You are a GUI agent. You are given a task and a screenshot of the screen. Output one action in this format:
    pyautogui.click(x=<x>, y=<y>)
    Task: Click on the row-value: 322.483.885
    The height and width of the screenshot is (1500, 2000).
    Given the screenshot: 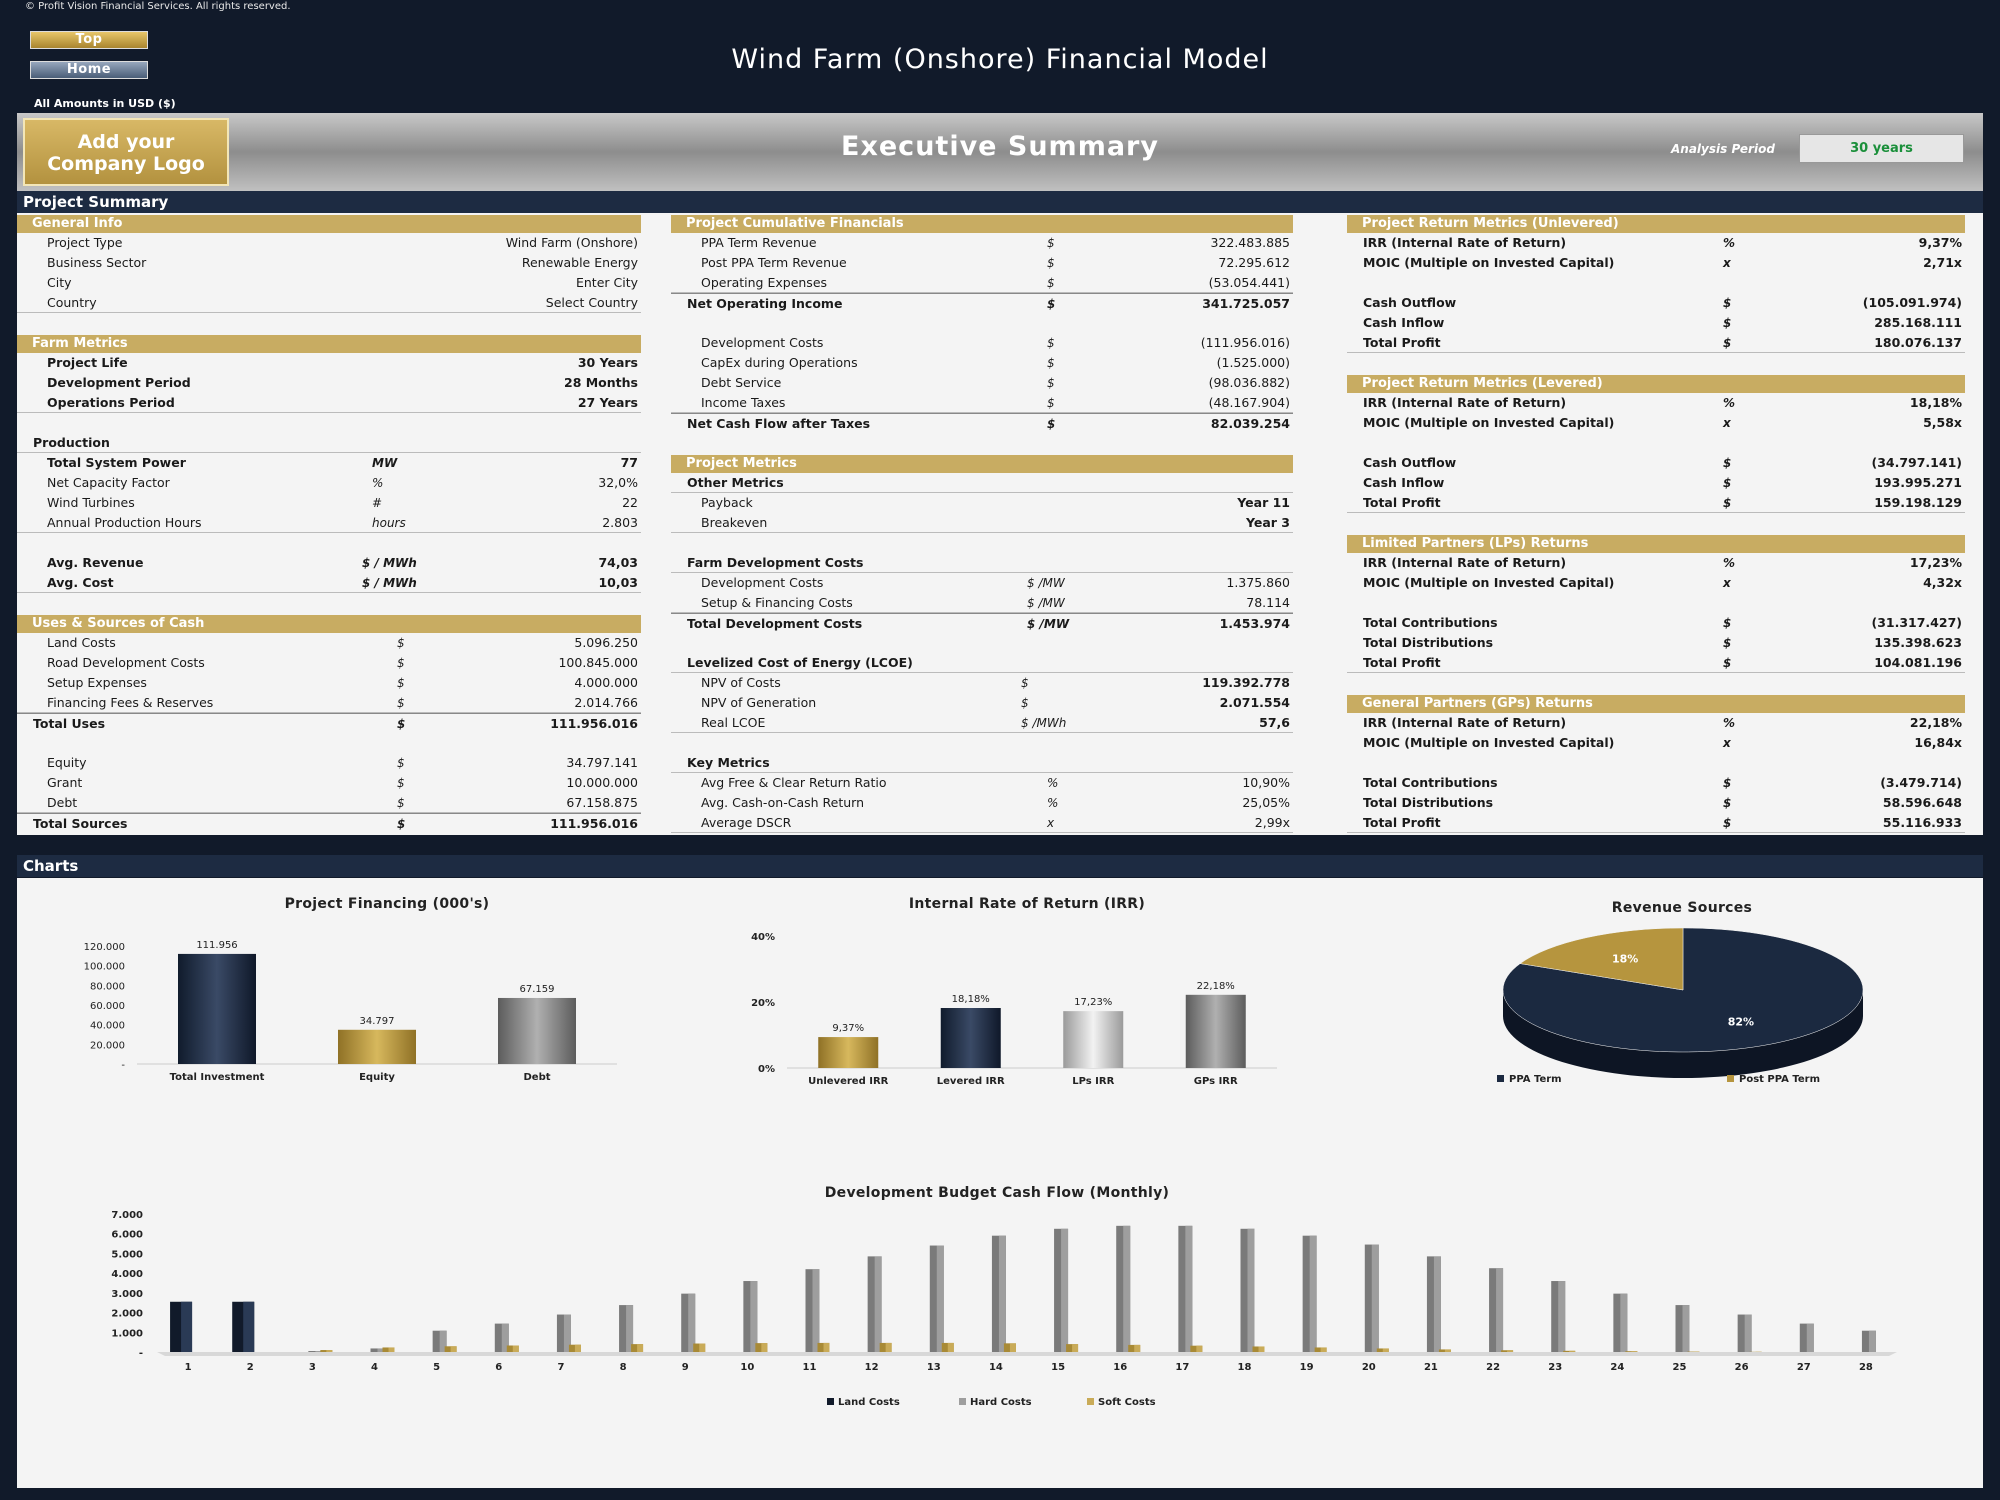 What is the action you would take?
    pyautogui.click(x=1250, y=242)
    